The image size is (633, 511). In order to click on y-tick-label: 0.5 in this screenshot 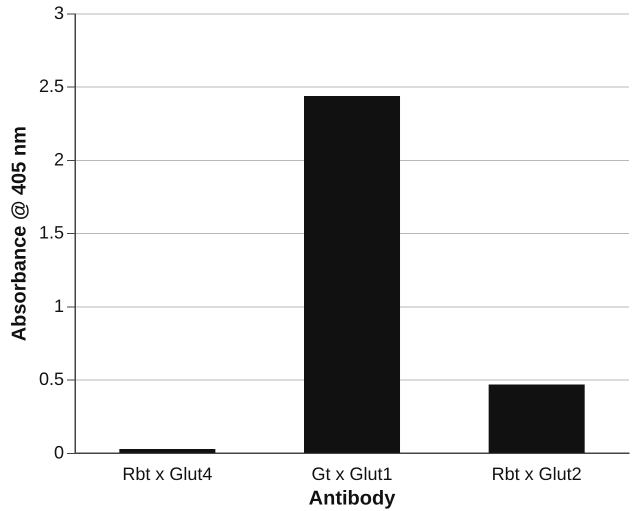, I will do `click(51, 379)`.